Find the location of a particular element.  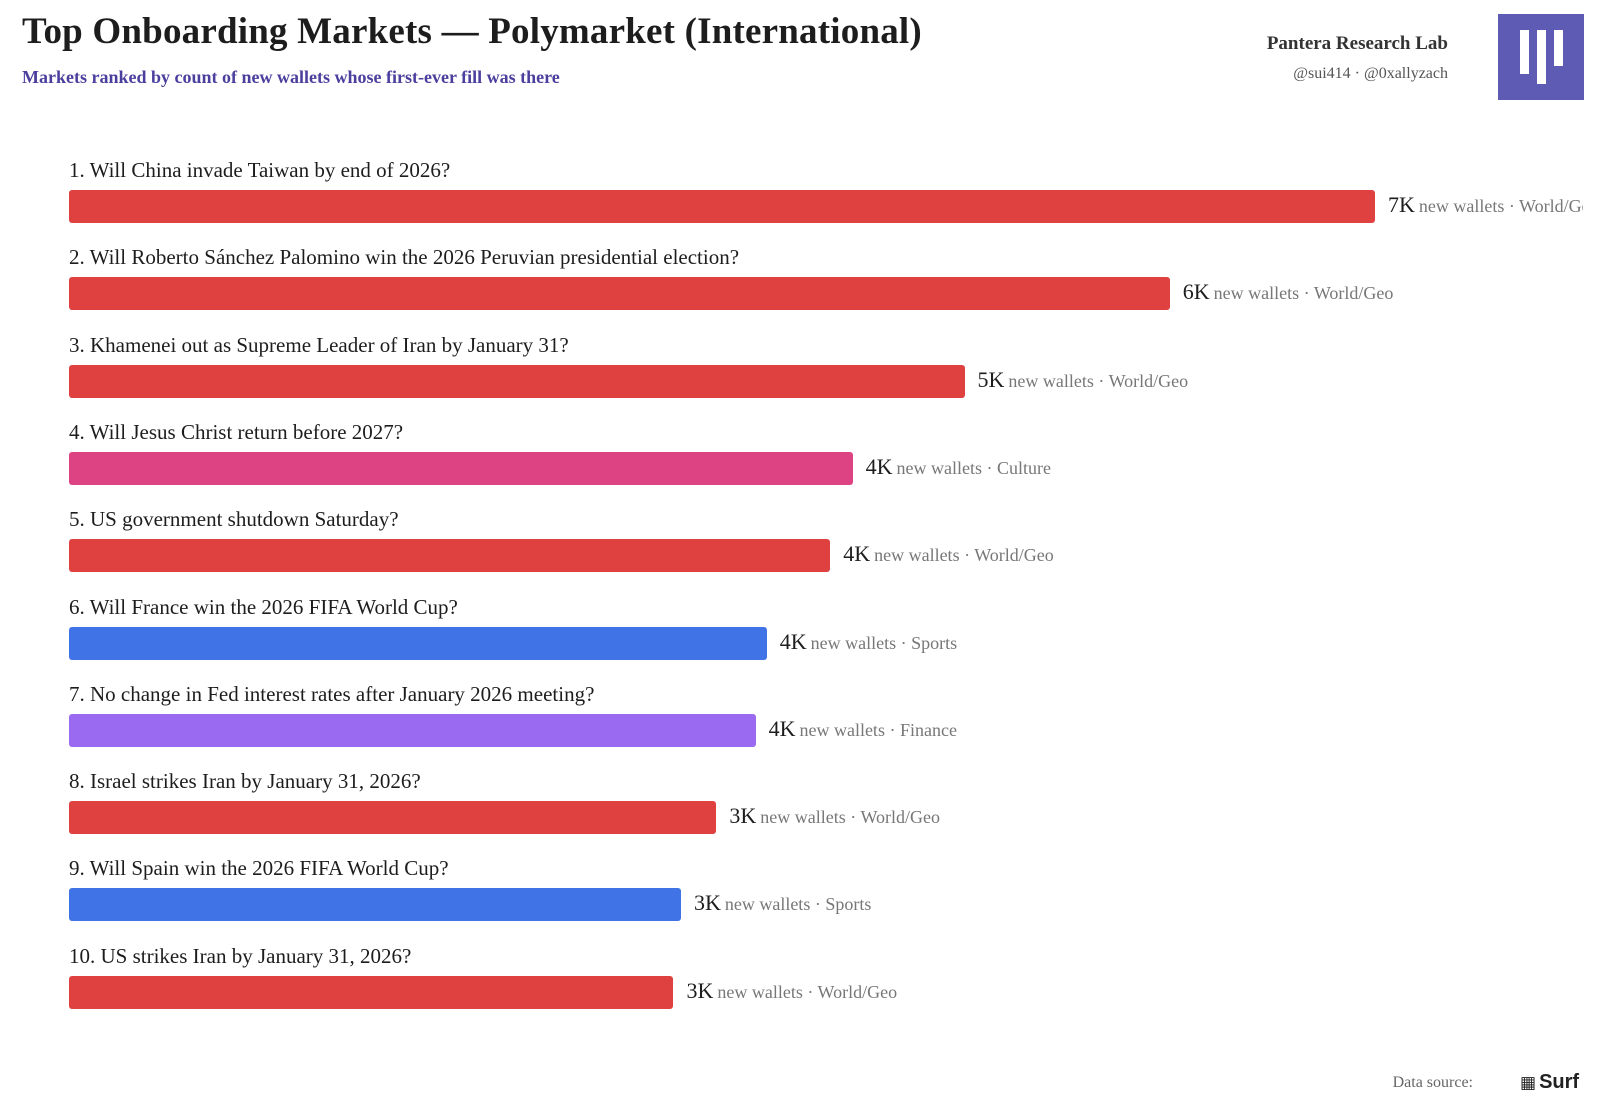

bar-category-label: 4. Will Jesus Christ return before 2027? is located at coordinates (236, 431).